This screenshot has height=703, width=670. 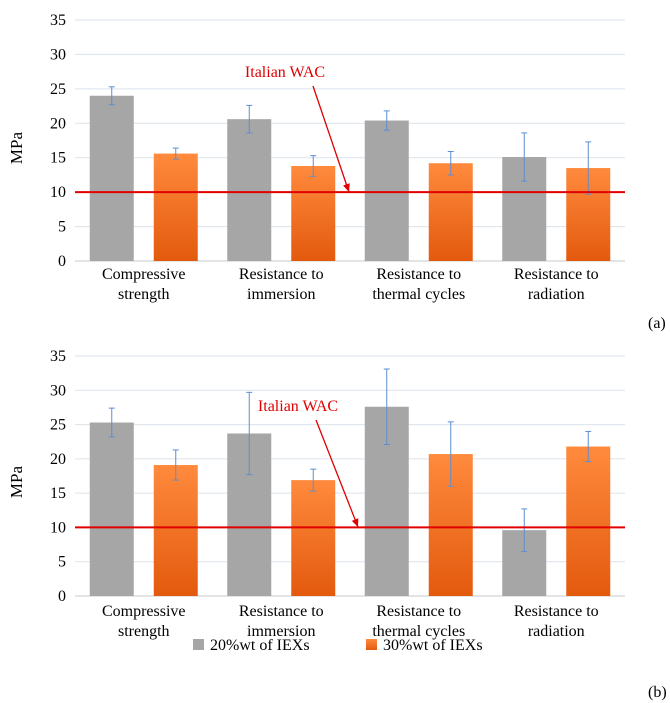 What do you see at coordinates (657, 323) in the screenshot?
I see `panel-label: (a)` at bounding box center [657, 323].